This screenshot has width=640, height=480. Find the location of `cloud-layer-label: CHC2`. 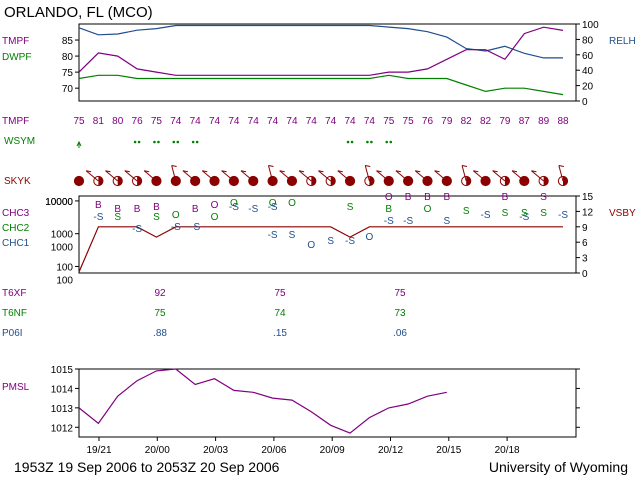

cloud-layer-label: CHC2 is located at coordinates (16, 228).